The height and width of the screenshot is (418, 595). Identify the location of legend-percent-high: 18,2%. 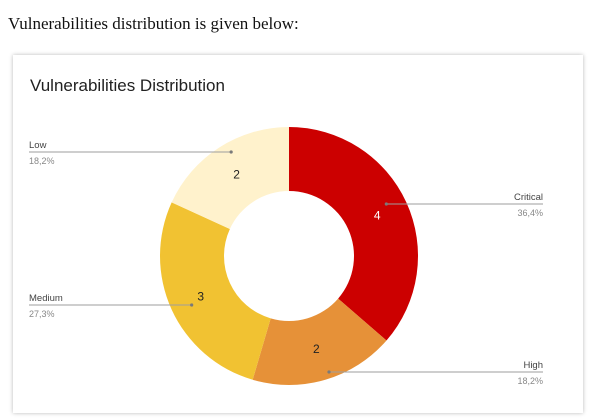
(530, 381).